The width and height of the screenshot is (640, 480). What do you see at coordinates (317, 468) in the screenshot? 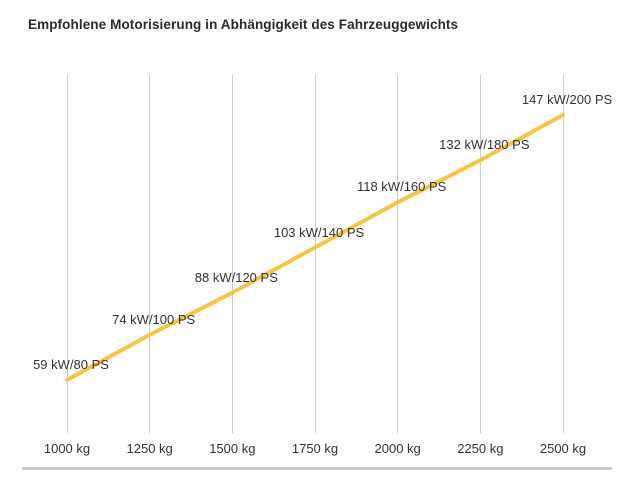
I see `x-axis-line` at bounding box center [317, 468].